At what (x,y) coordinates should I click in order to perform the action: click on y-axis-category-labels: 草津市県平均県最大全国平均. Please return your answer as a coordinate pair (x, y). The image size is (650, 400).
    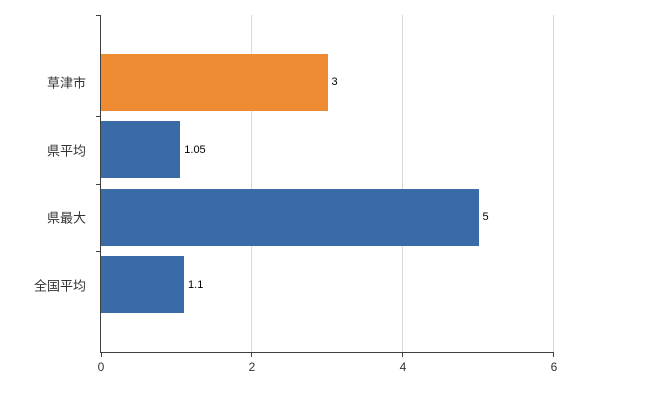
    Looking at the image, I should click on (46, 183).